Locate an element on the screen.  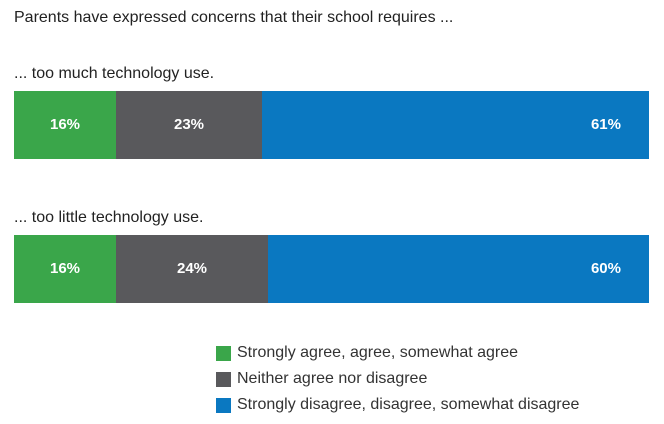
legend-swatch-neither is located at coordinates (223, 379).